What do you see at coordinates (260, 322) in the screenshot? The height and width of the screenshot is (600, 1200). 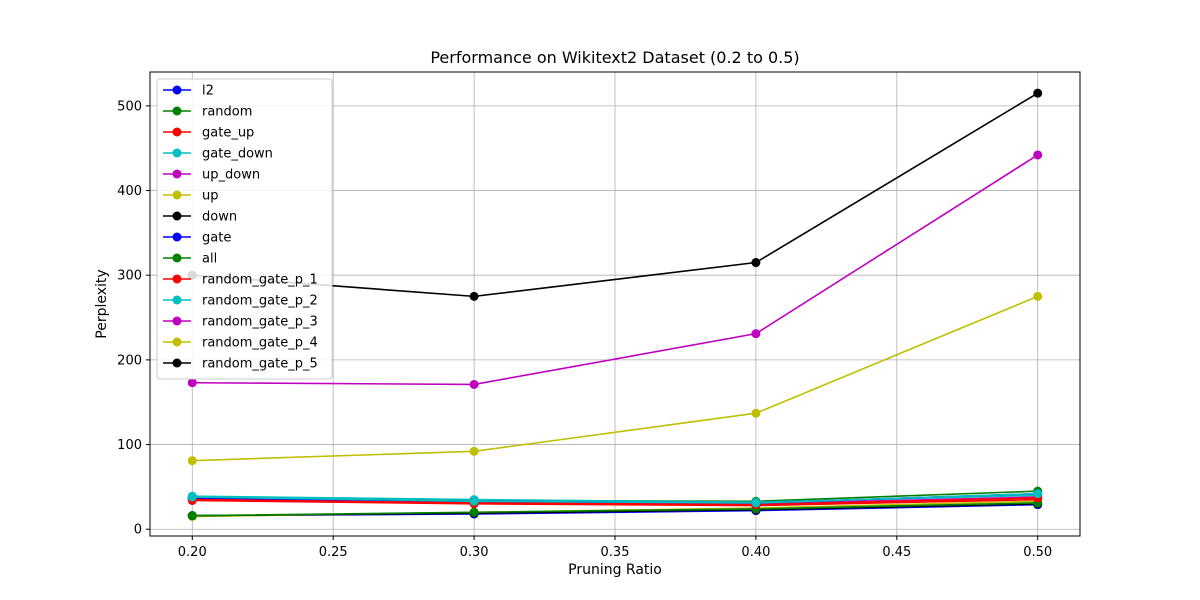 I see `legend-label: random_gate_p_3` at bounding box center [260, 322].